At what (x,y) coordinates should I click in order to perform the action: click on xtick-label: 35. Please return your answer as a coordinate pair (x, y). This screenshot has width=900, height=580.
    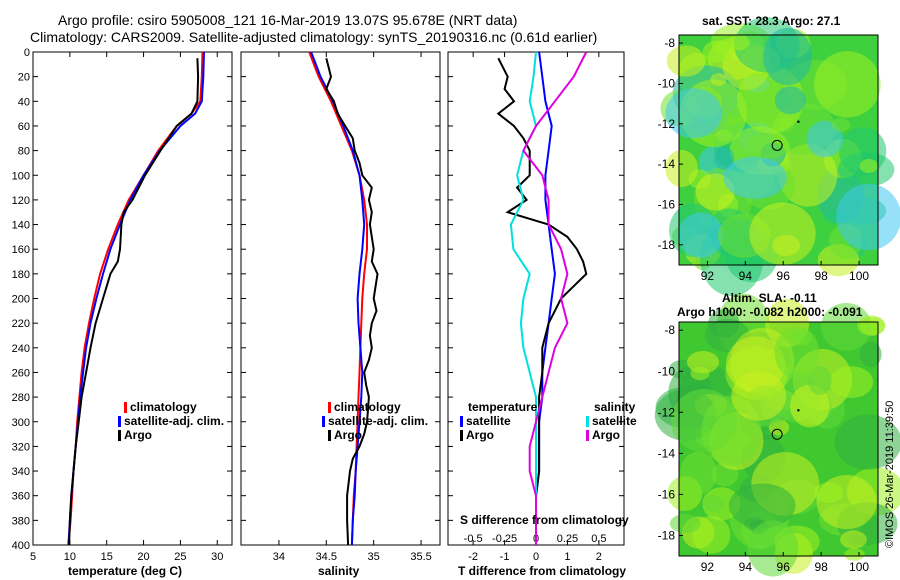
    Looking at the image, I should click on (374, 557).